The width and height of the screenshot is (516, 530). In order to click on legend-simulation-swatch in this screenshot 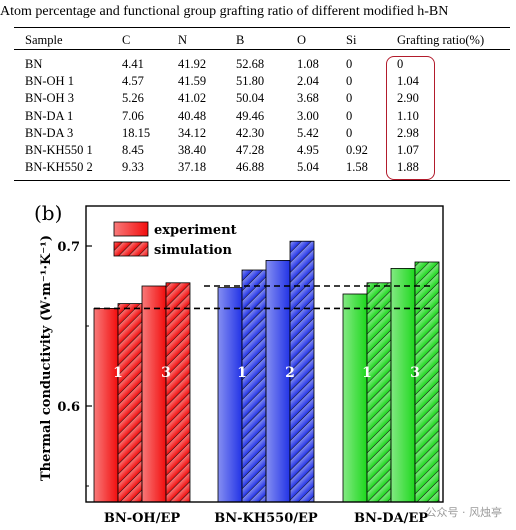, I will do `click(131, 249)`.